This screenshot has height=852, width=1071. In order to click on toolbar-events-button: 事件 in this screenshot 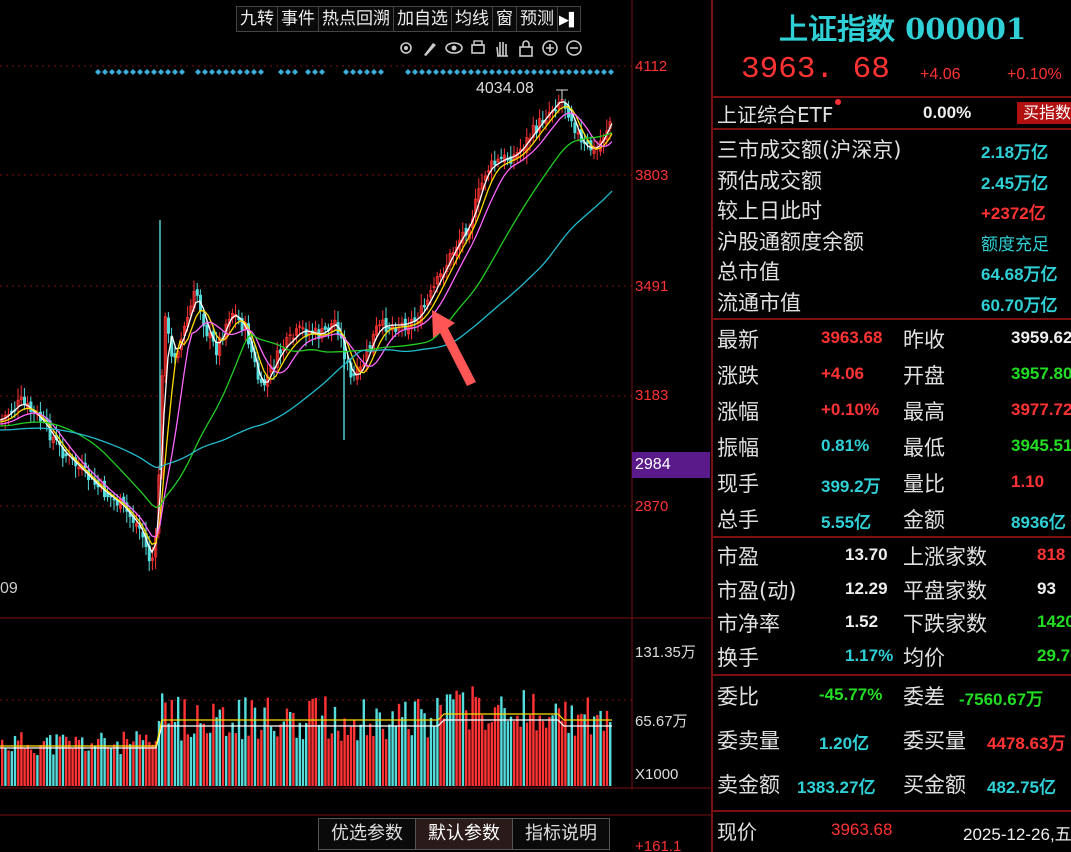, I will do `click(298, 19)`.